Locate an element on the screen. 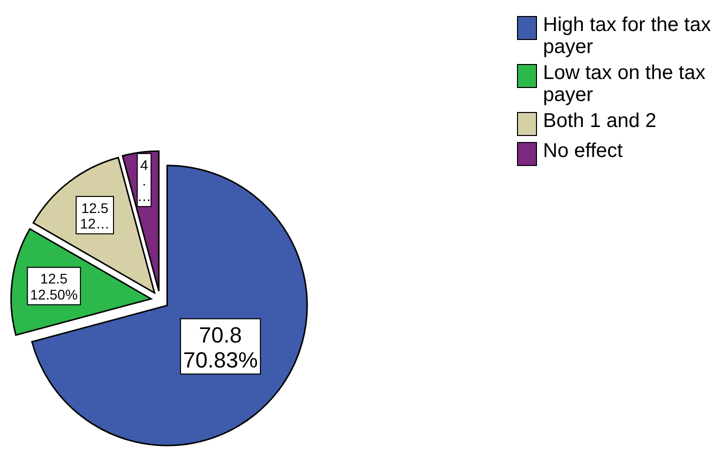 This screenshot has height=453, width=720. legend-label: Both 1 and 2 is located at coordinates (600, 121).